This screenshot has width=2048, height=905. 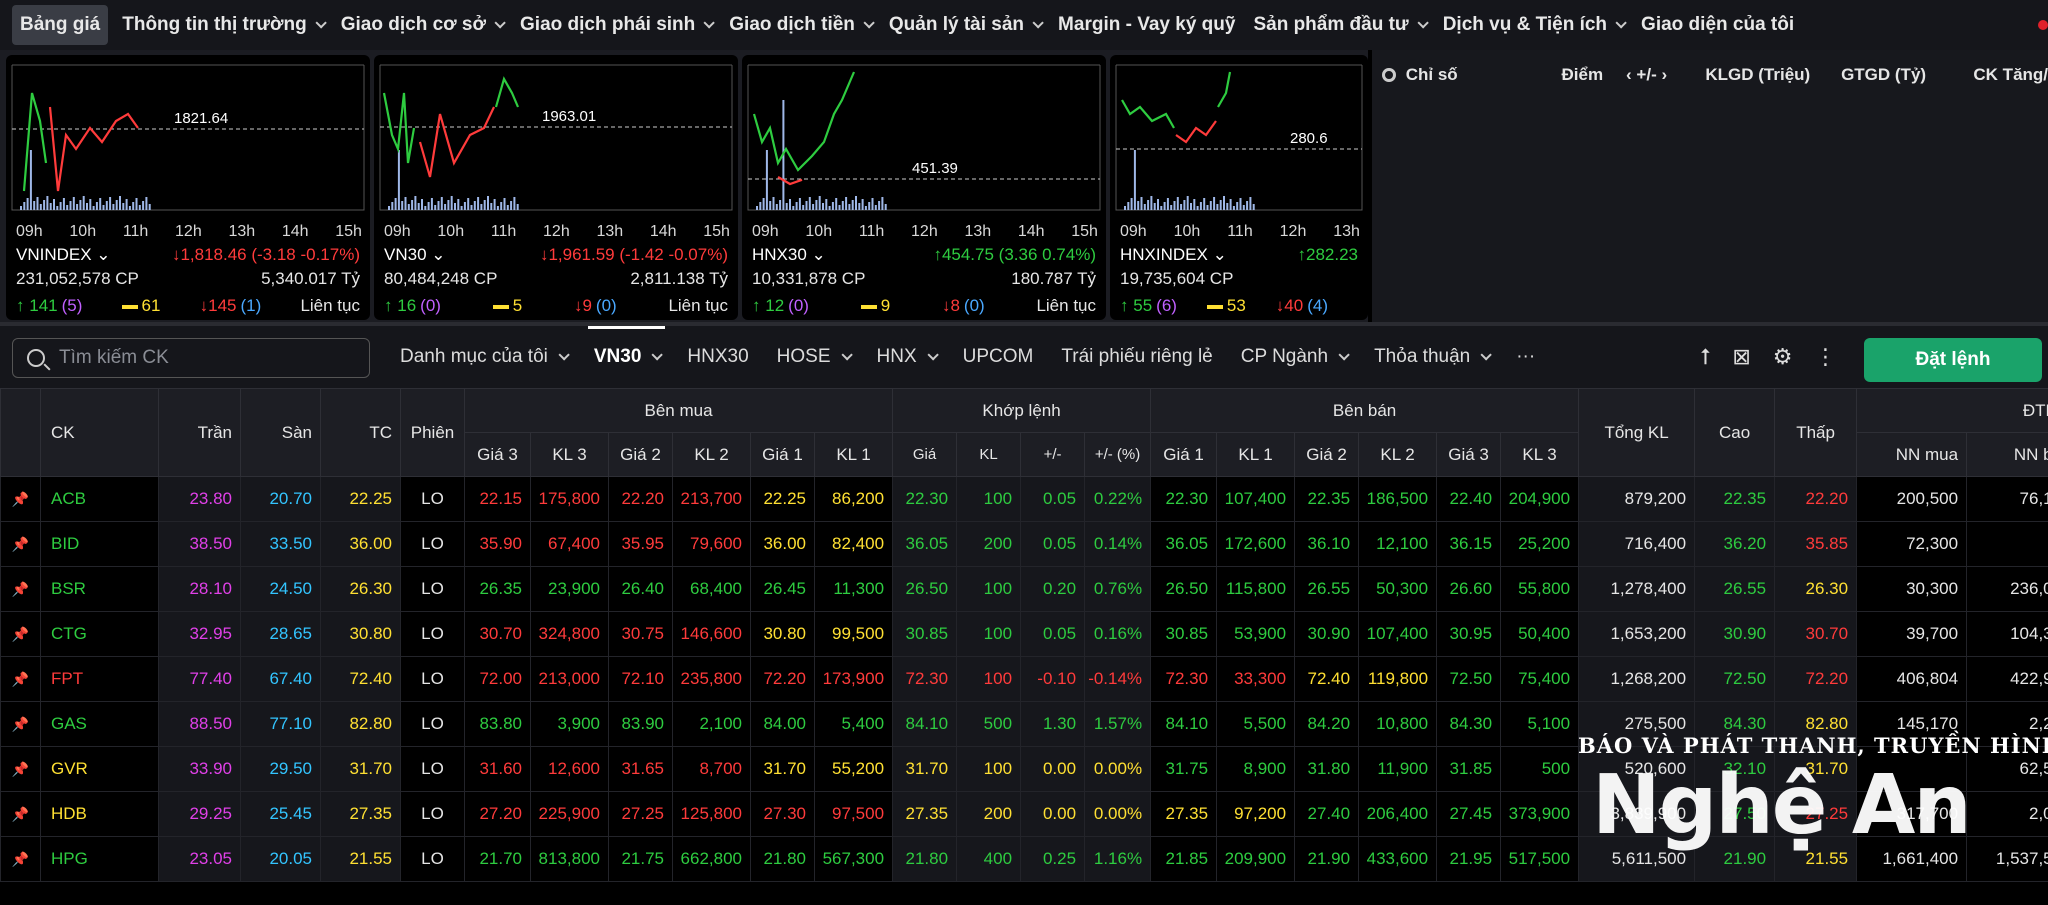 What do you see at coordinates (813, 357) in the screenshot?
I see `tab-3: HOSE` at bounding box center [813, 357].